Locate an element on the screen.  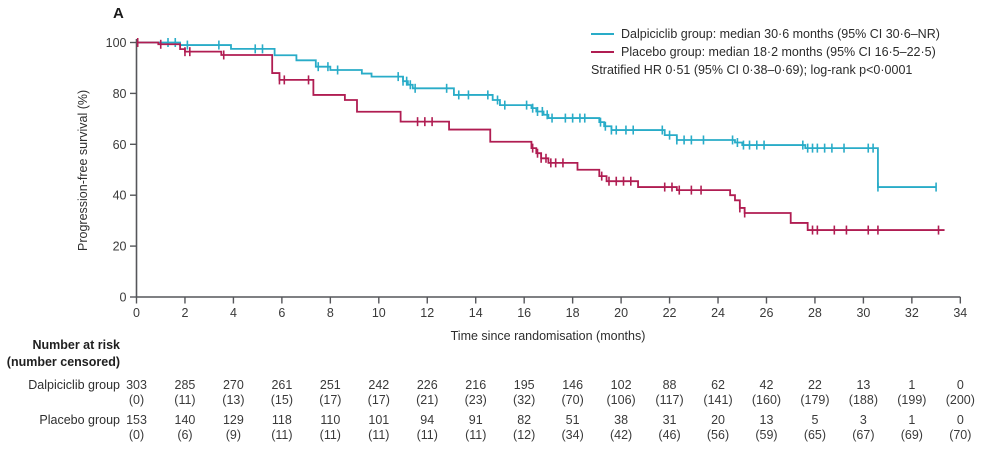
risk-table-header-line1: Number at risk is located at coordinates (76, 345).